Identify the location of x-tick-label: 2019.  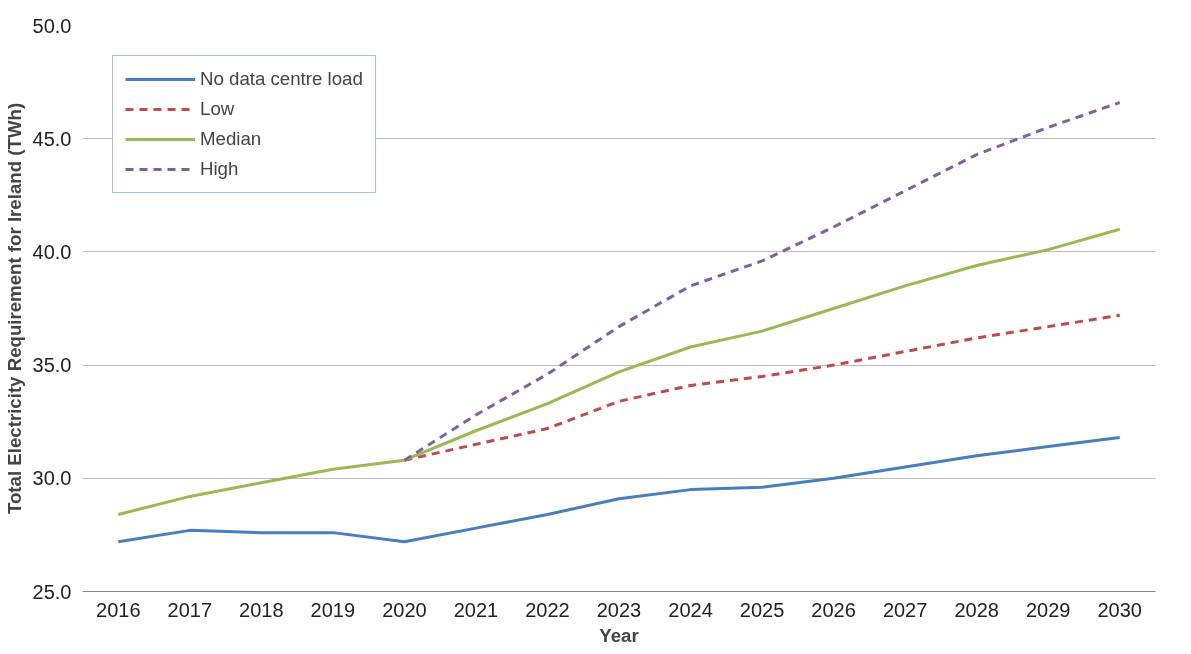
(333, 609).